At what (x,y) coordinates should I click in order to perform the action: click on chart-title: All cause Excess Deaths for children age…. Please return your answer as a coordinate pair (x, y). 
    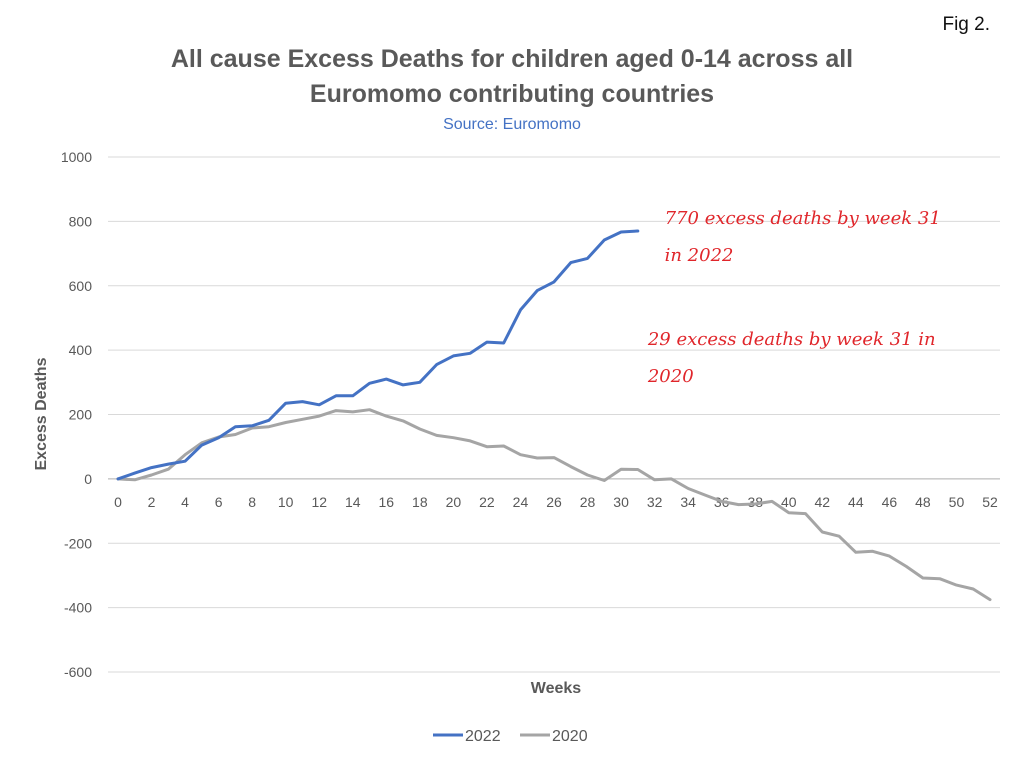
    Looking at the image, I should click on (512, 77).